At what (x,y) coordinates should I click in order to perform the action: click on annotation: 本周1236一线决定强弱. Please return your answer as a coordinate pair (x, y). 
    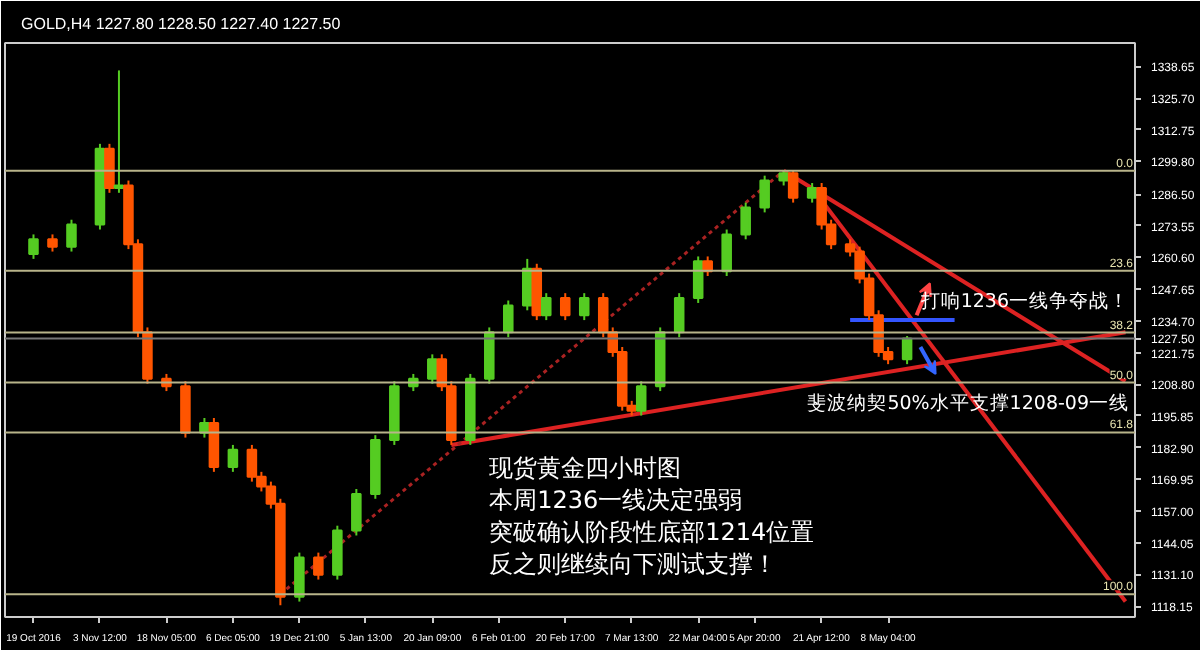
    Looking at the image, I should click on (616, 499).